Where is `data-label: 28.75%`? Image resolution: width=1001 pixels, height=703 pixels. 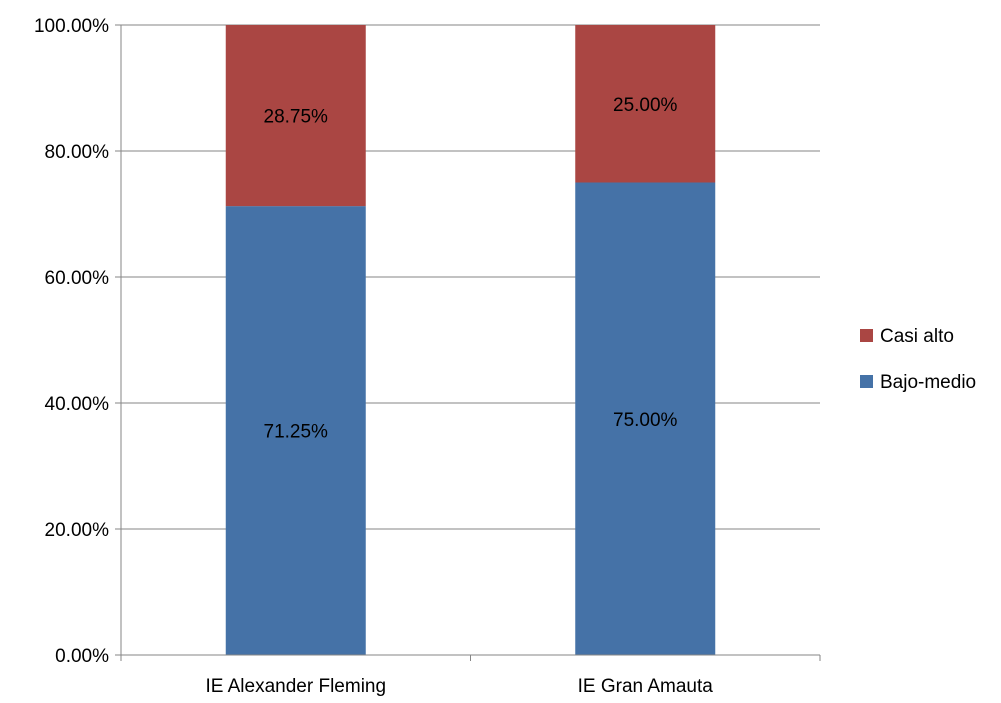 data-label: 28.75% is located at coordinates (296, 117).